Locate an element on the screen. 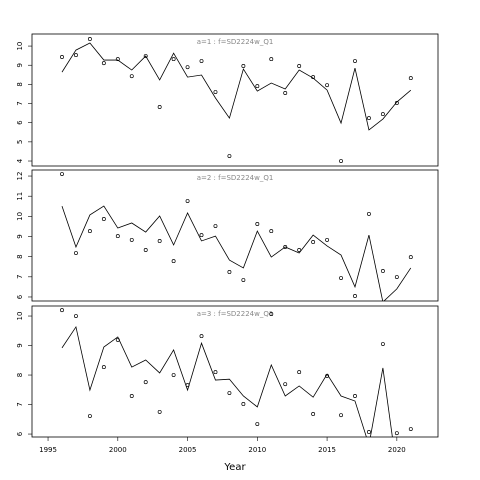  y-tick-label: 11 is located at coordinates (20, 196).